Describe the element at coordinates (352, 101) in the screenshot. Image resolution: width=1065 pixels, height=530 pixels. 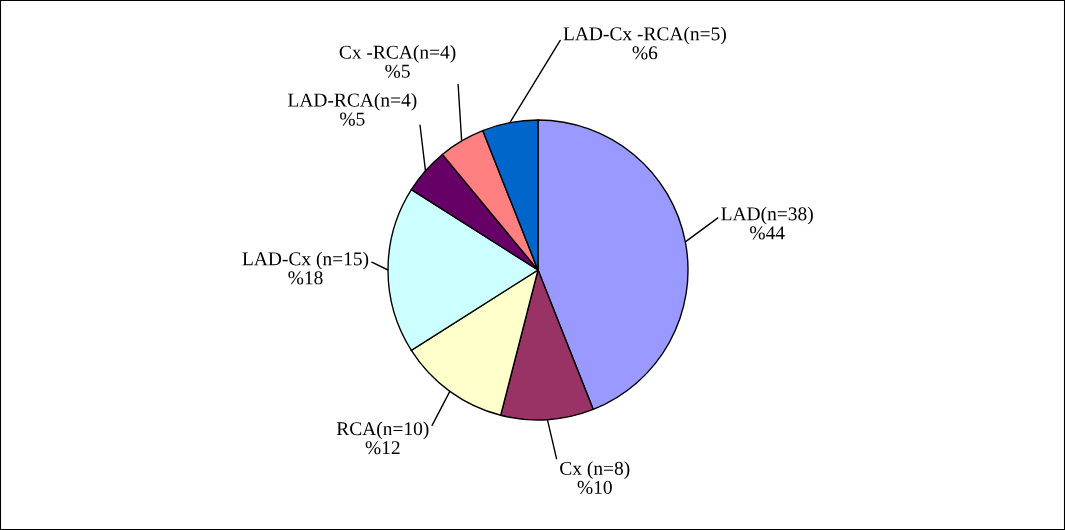
I see `slice-label: LAD-RCA(n=4)` at that location.